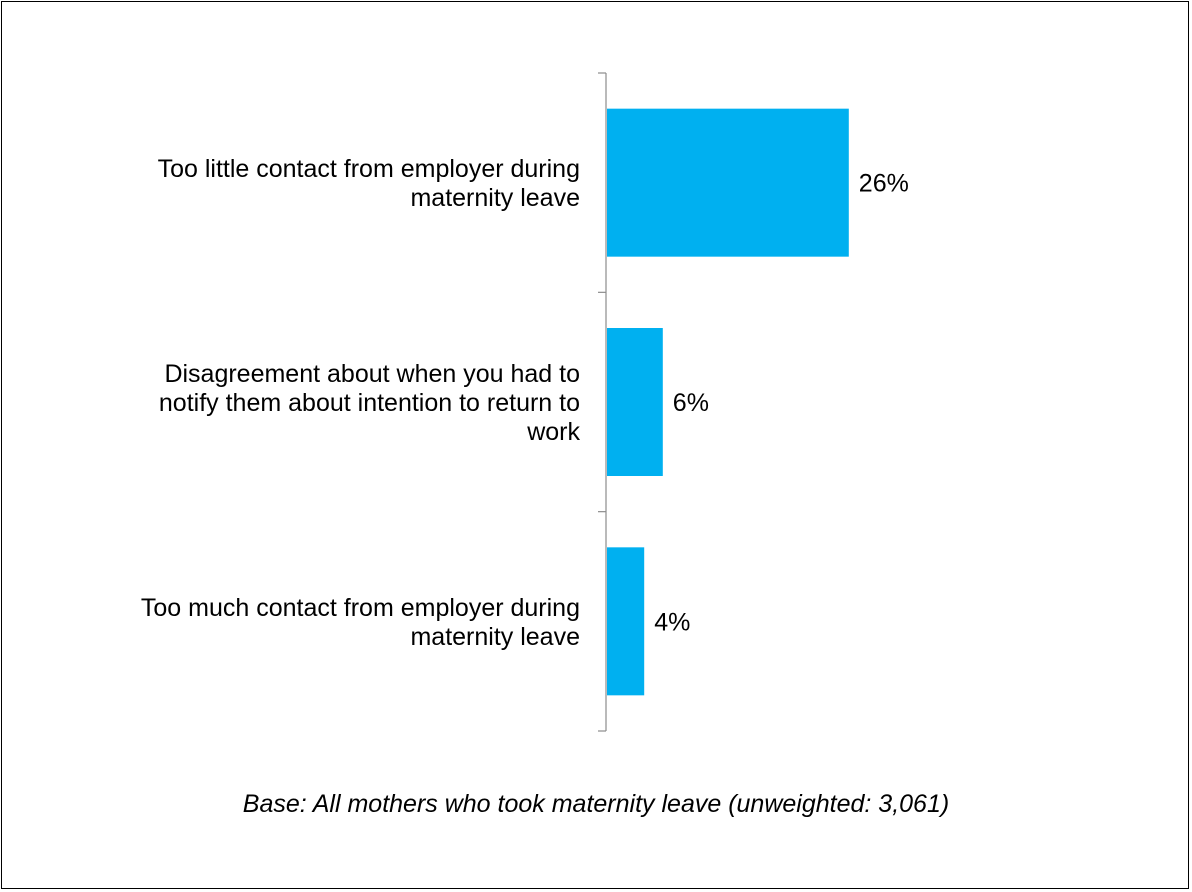 The height and width of the screenshot is (892, 1192). I want to click on category-tick-label-line: Too much contact from employer during, so click(360, 608).